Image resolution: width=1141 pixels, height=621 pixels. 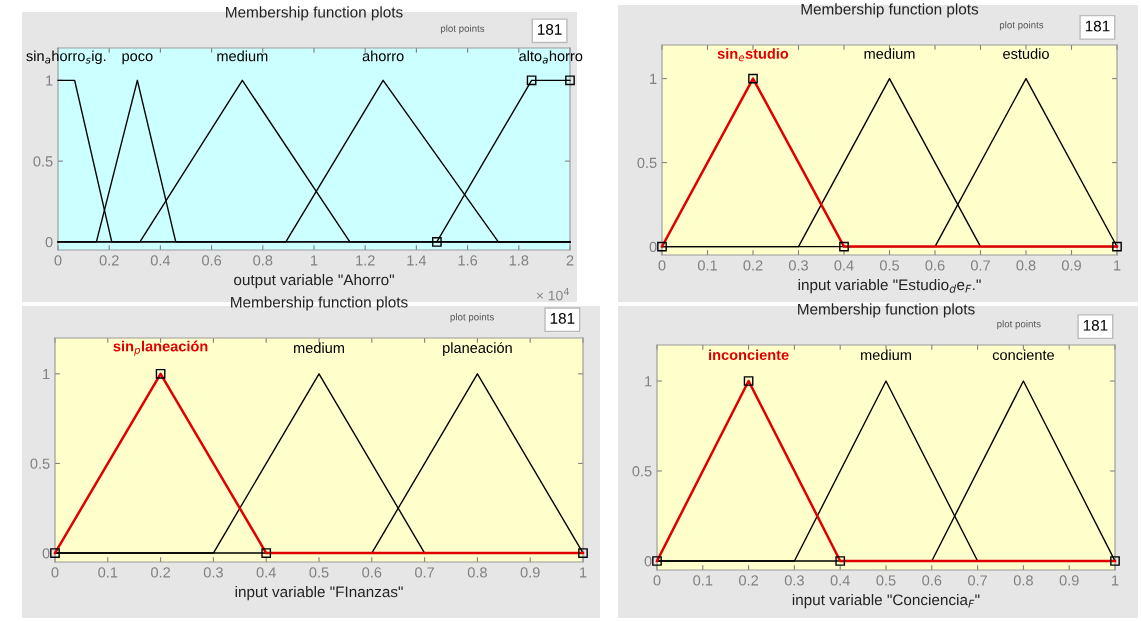 What do you see at coordinates (468, 260) in the screenshot?
I see `x-tick-label: 1.6` at bounding box center [468, 260].